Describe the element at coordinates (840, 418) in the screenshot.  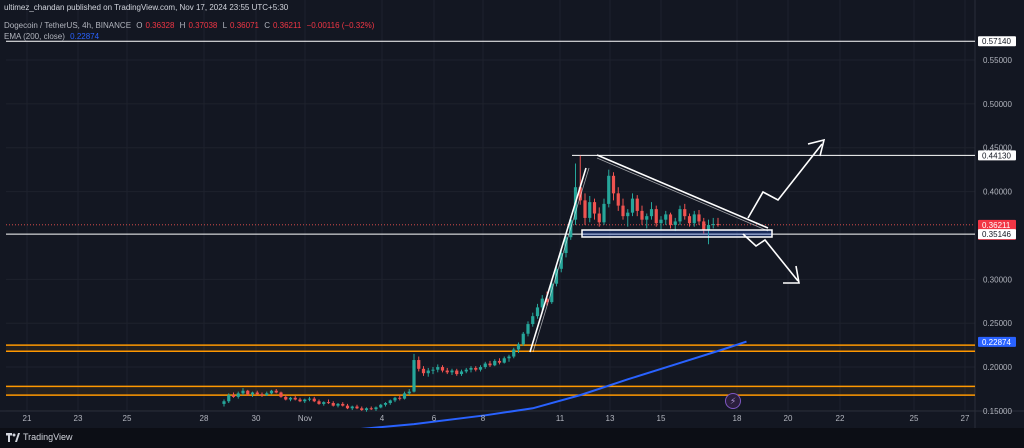
I see `time-tick: 22` at that location.